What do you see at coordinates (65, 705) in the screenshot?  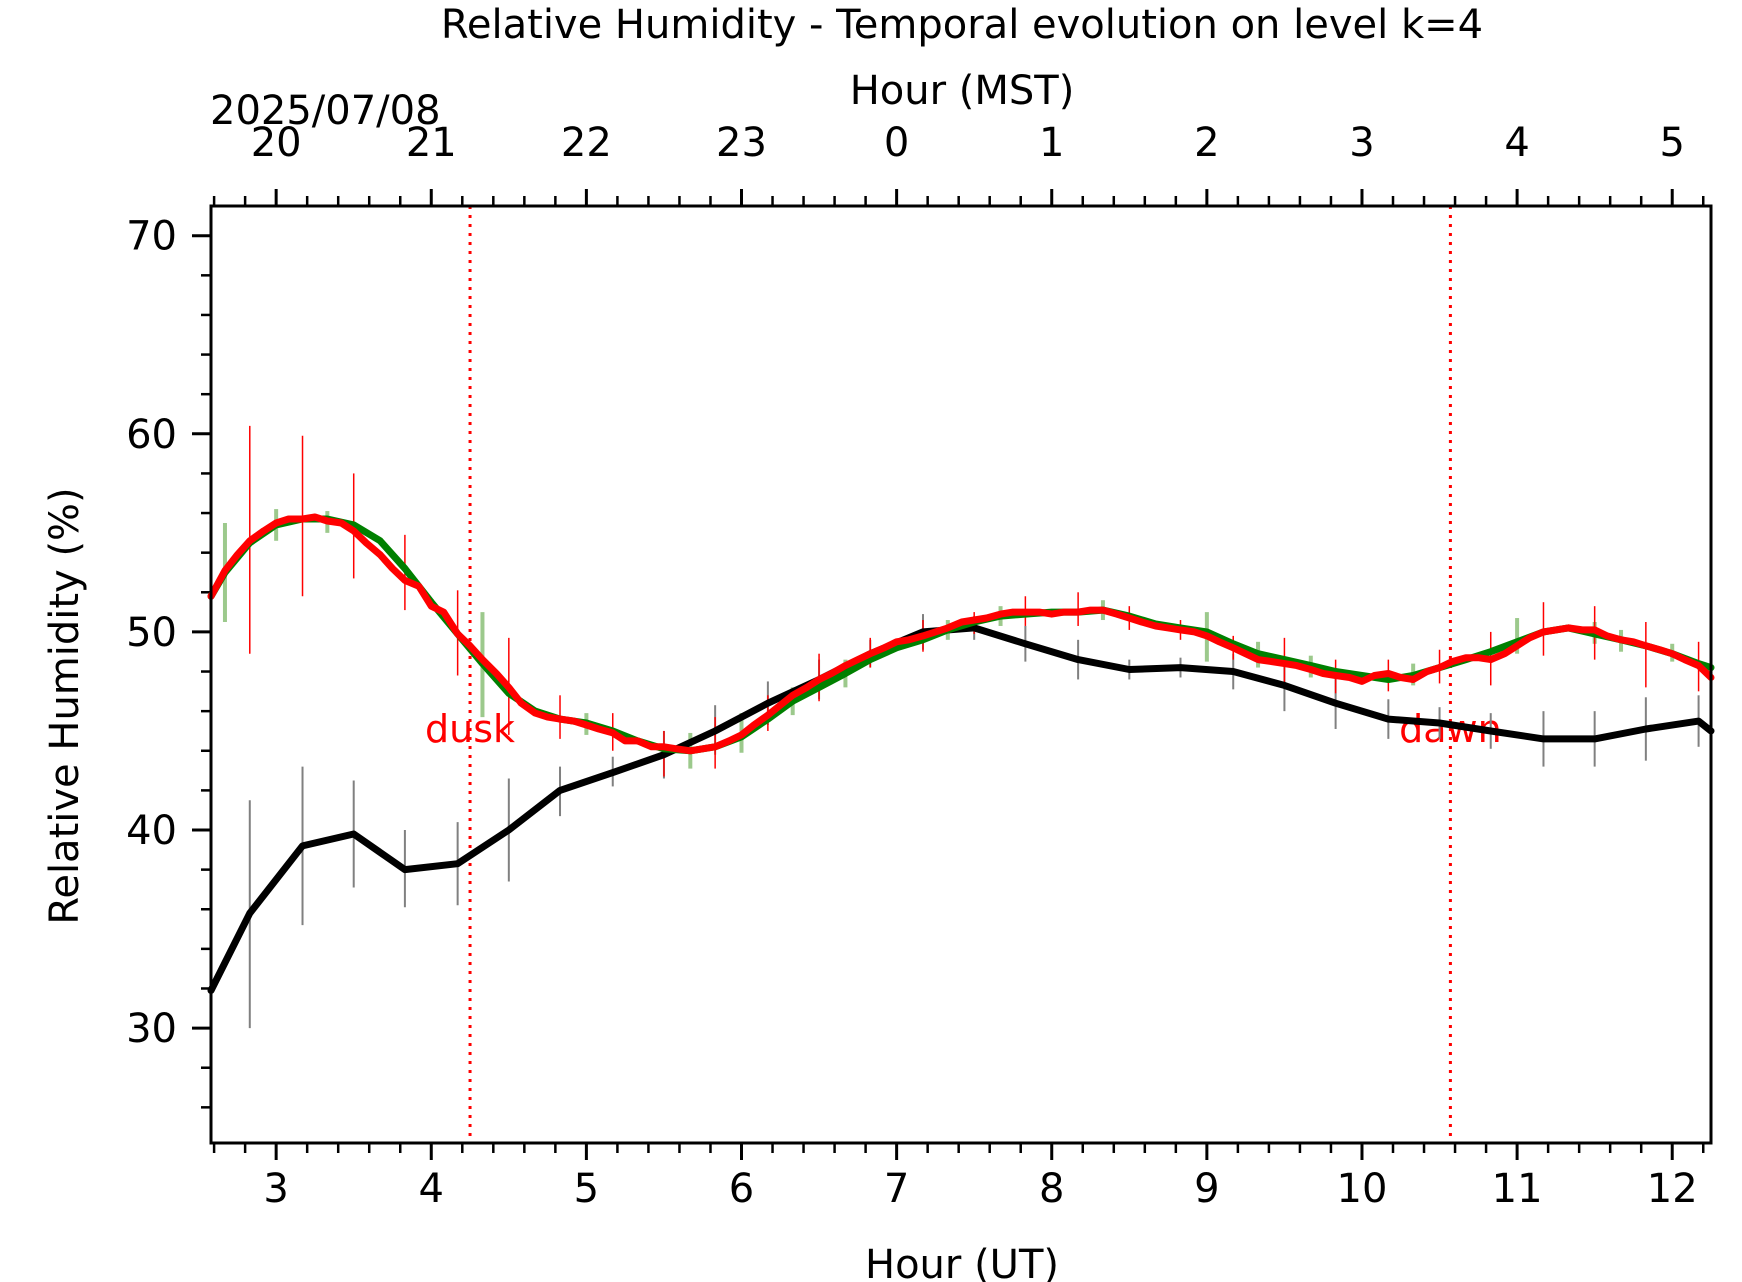 I see `y-axis-label: Relative Humidity (%)` at bounding box center [65, 705].